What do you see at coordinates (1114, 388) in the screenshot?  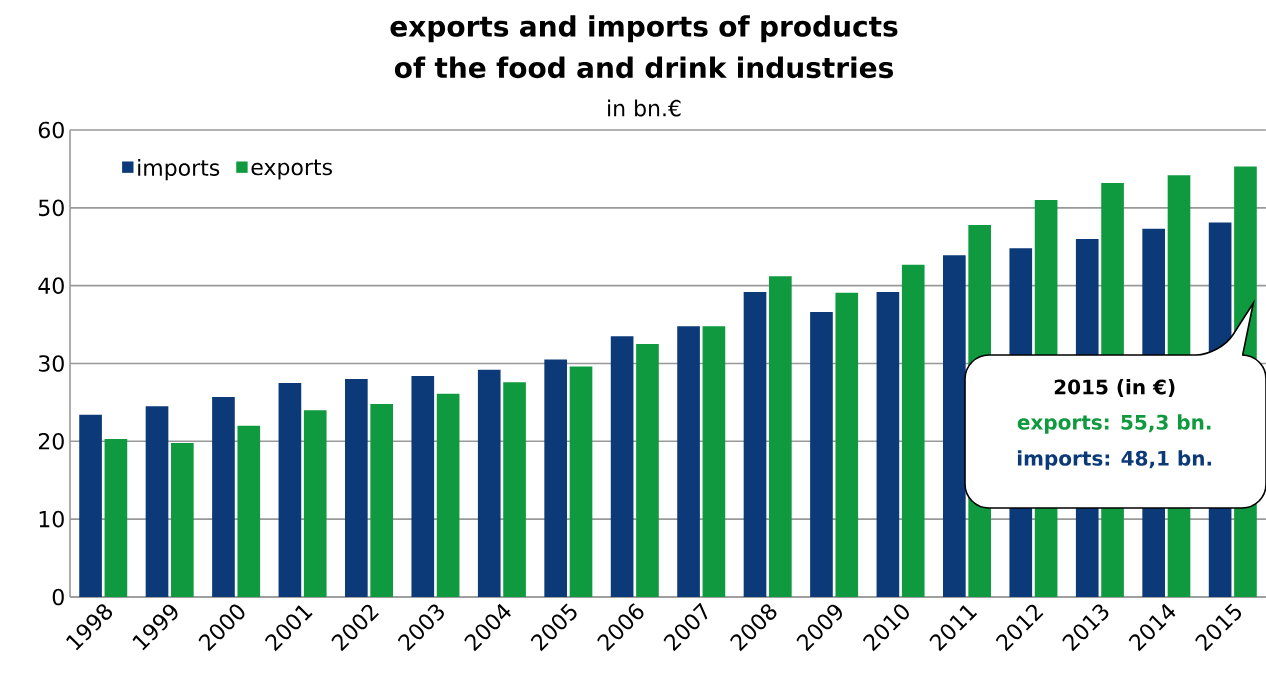 I see `annotation: 2015 (in €)` at bounding box center [1114, 388].